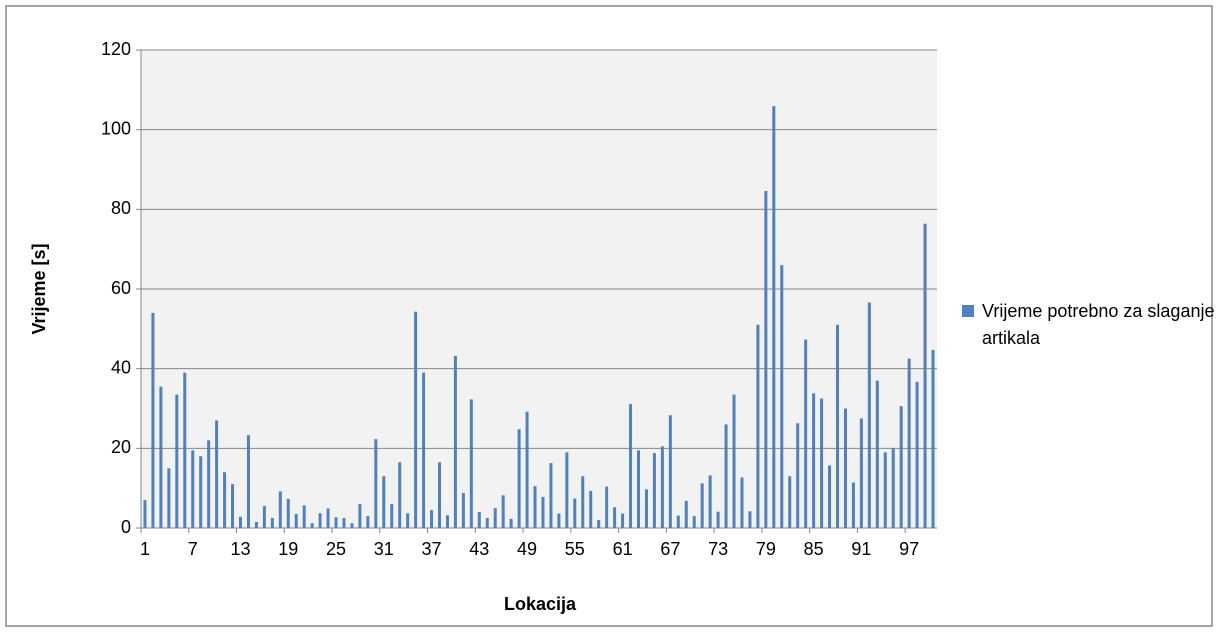 This screenshot has width=1220, height=635. I want to click on x-tick-label: 43, so click(479, 549).